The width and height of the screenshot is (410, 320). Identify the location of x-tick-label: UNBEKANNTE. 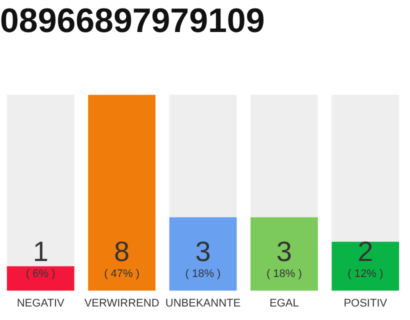
(203, 303).